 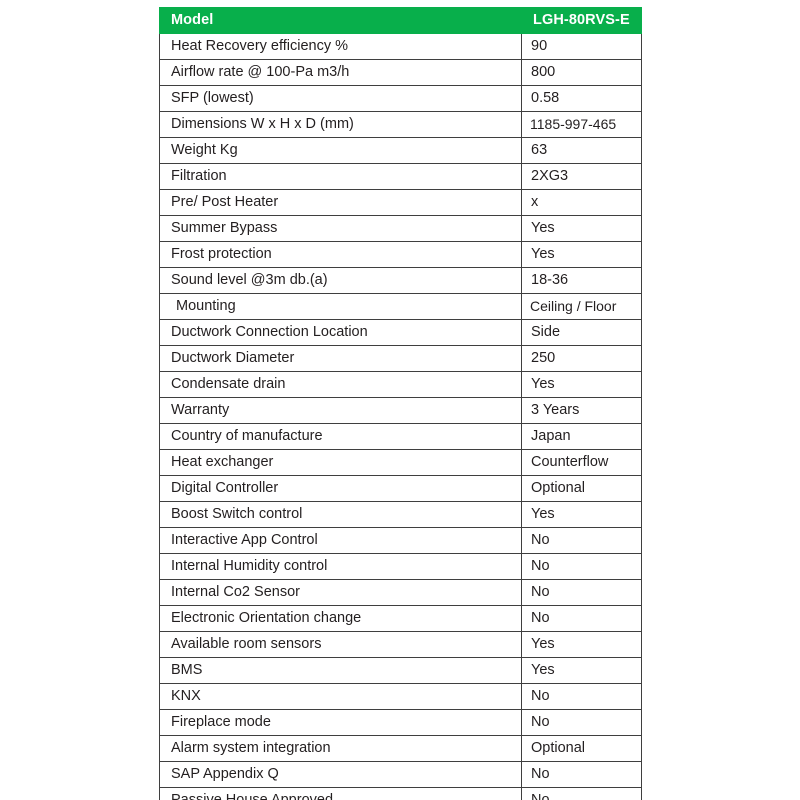 I want to click on column-header-model: Model, so click(x=340, y=20).